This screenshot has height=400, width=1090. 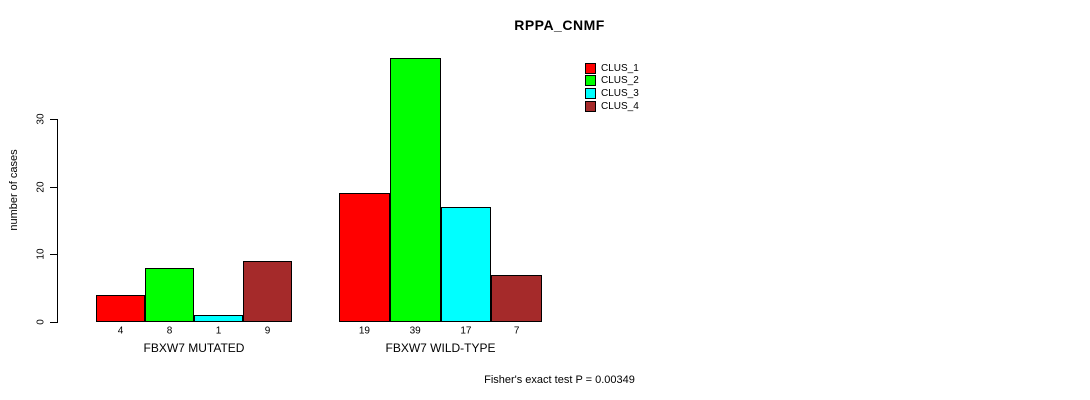 What do you see at coordinates (364, 257) in the screenshot?
I see `bar-clus_1-group2` at bounding box center [364, 257].